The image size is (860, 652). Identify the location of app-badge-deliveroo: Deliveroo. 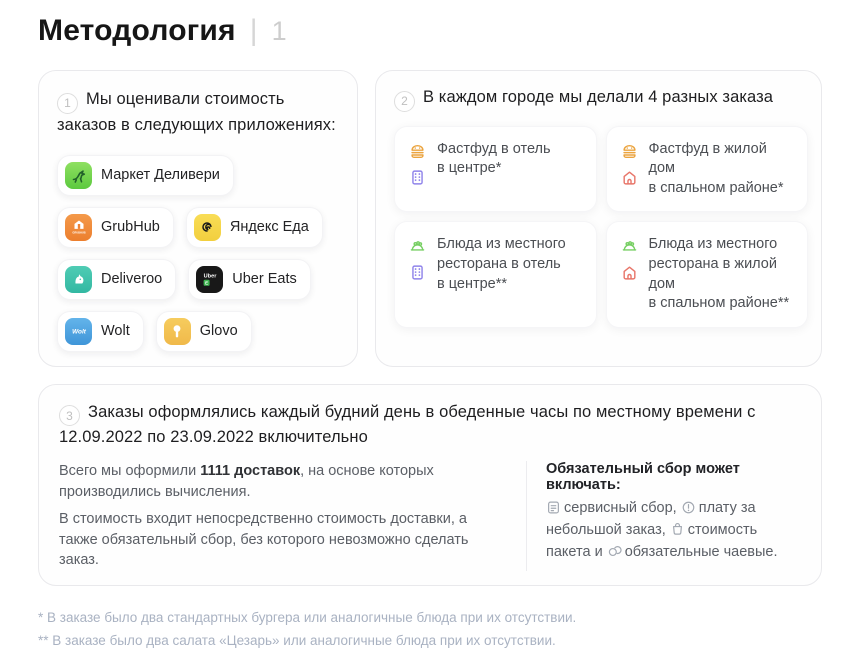
(117, 279).